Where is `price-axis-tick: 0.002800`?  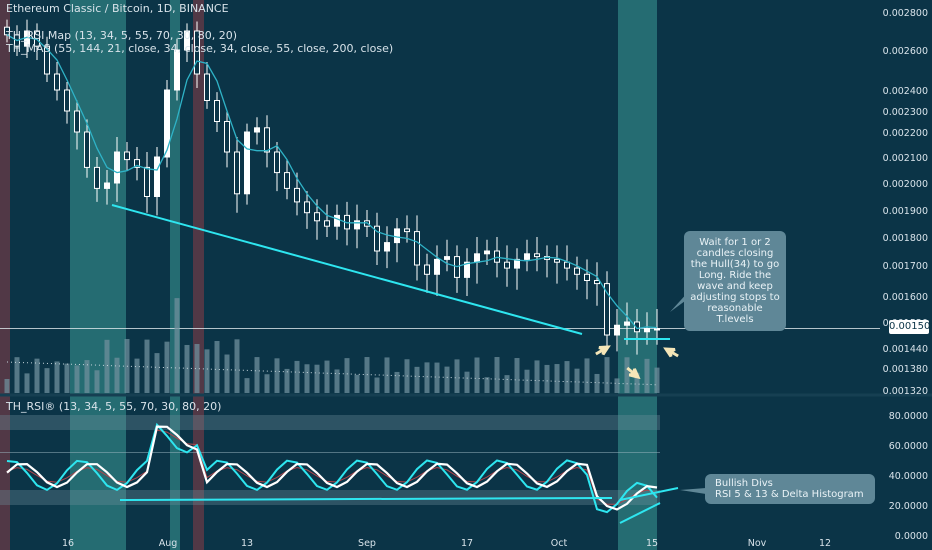 price-axis-tick: 0.002800 is located at coordinates (905, 13).